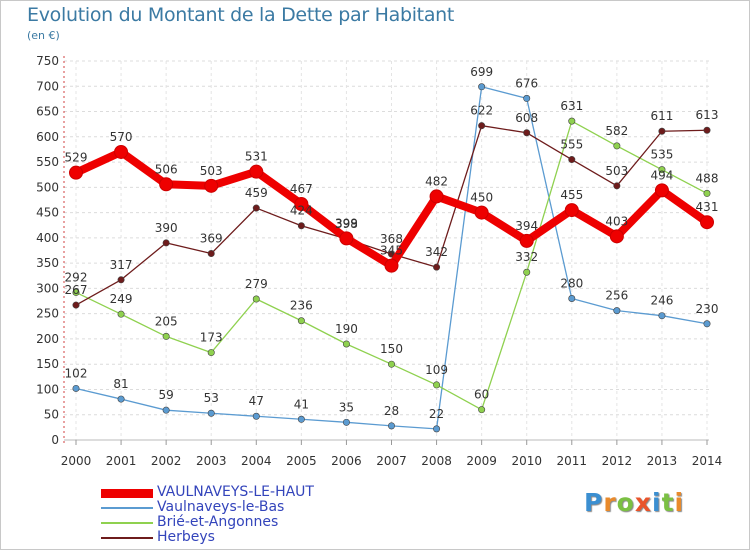 Image resolution: width=750 pixels, height=550 pixels. Describe the element at coordinates (481, 395) in the screenshot. I see `data-label: 60` at that location.